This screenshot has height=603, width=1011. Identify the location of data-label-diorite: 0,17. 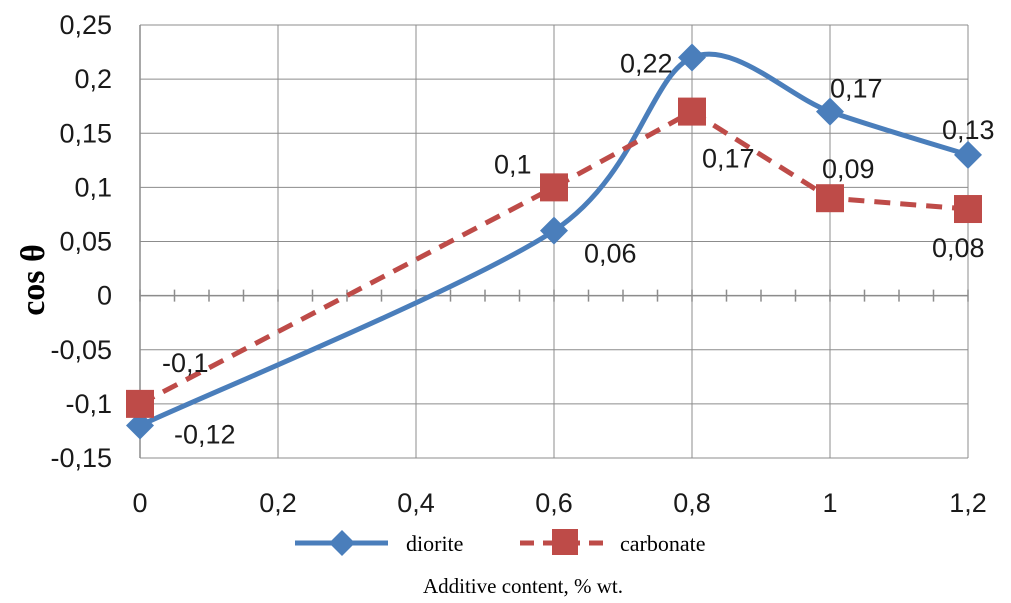
(856, 89).